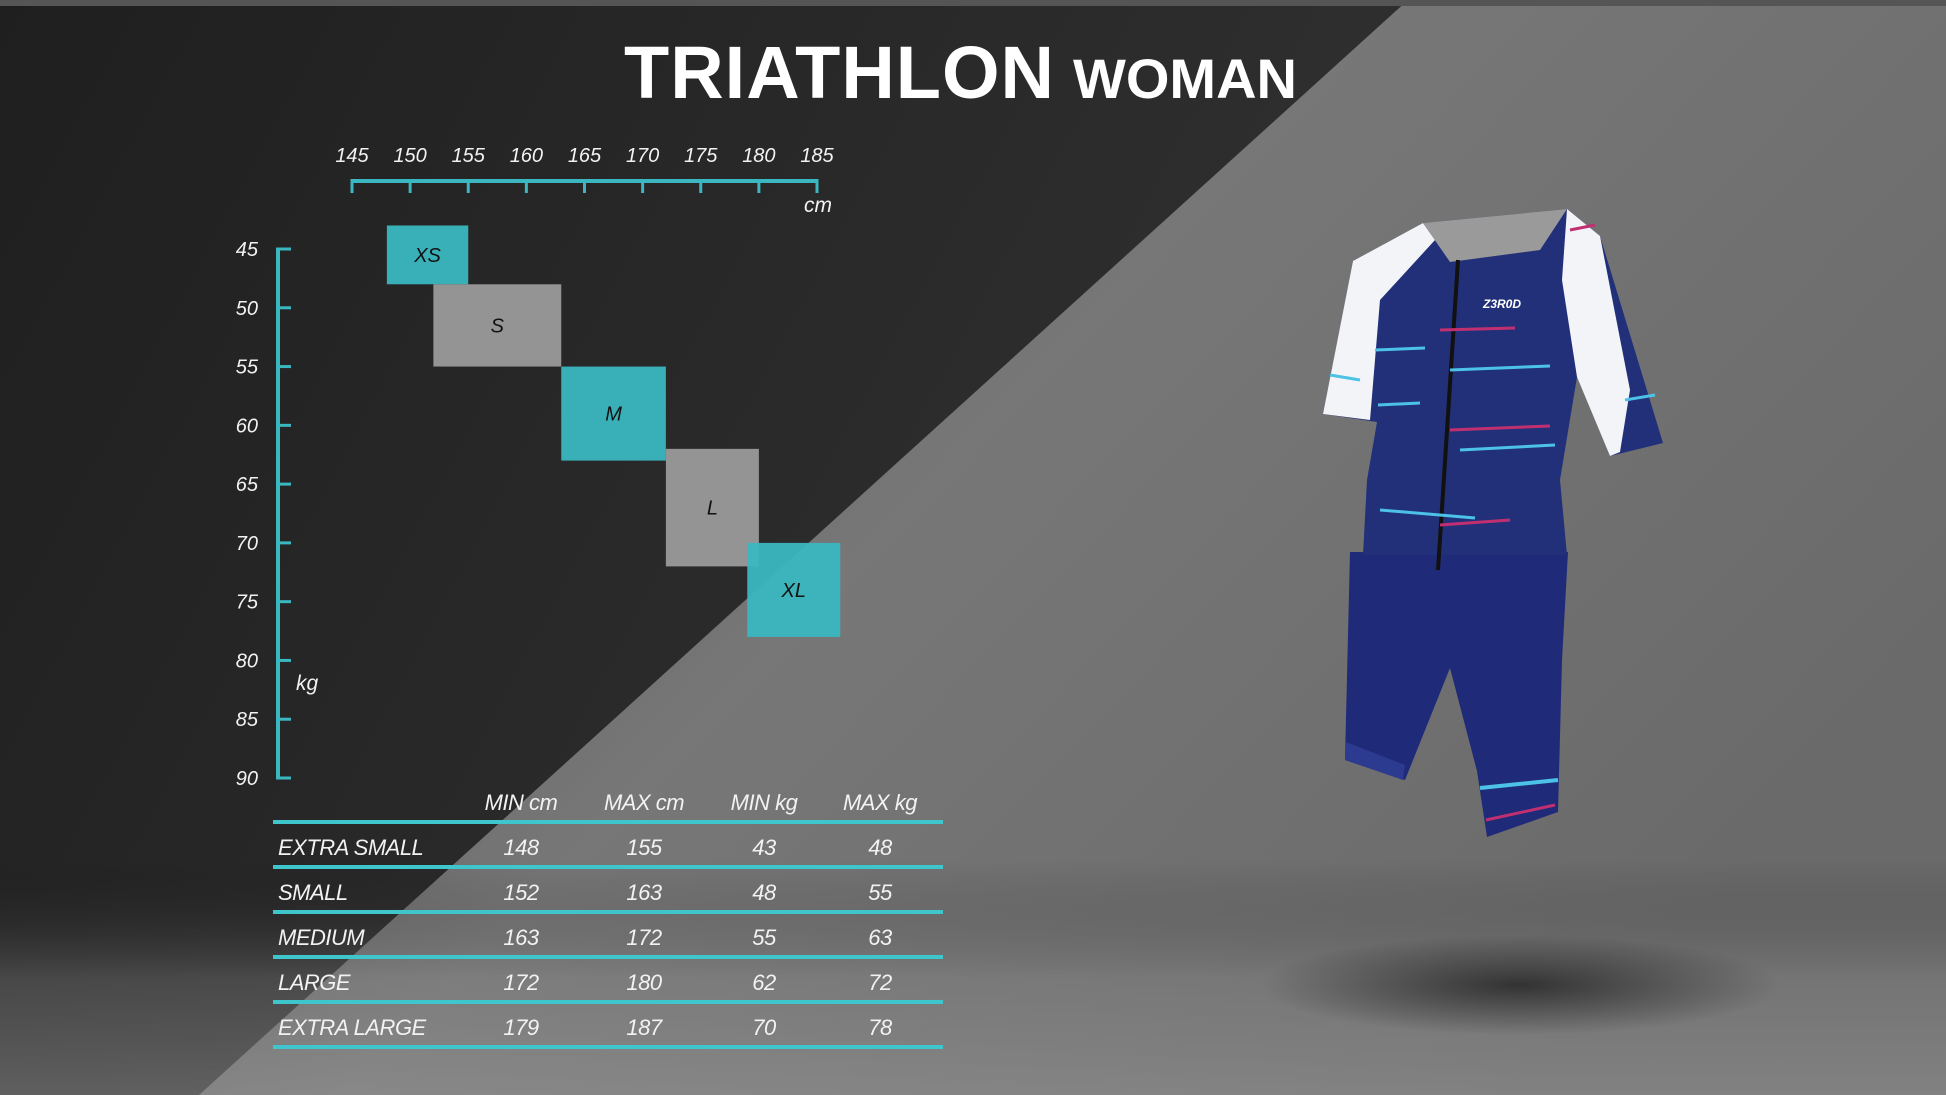 Image resolution: width=1946 pixels, height=1095 pixels. I want to click on table-cell: MIN kg, so click(764, 802).